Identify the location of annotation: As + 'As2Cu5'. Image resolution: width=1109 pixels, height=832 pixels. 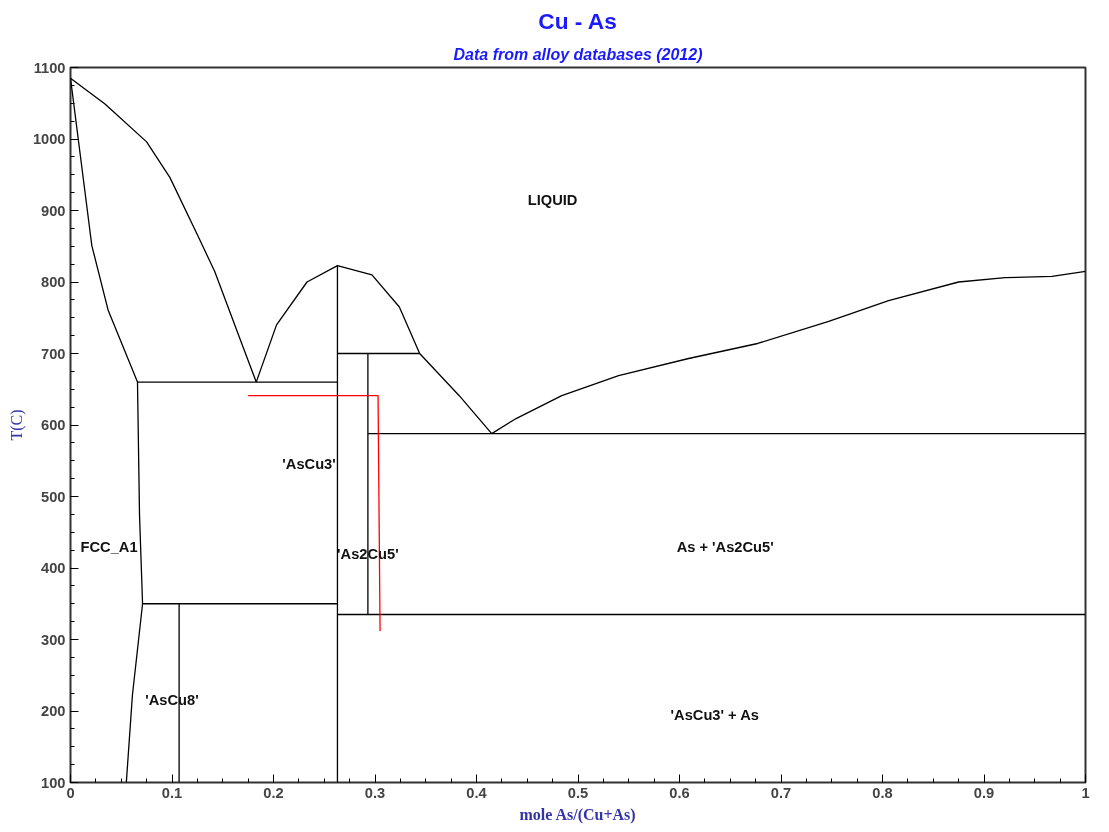
(725, 546).